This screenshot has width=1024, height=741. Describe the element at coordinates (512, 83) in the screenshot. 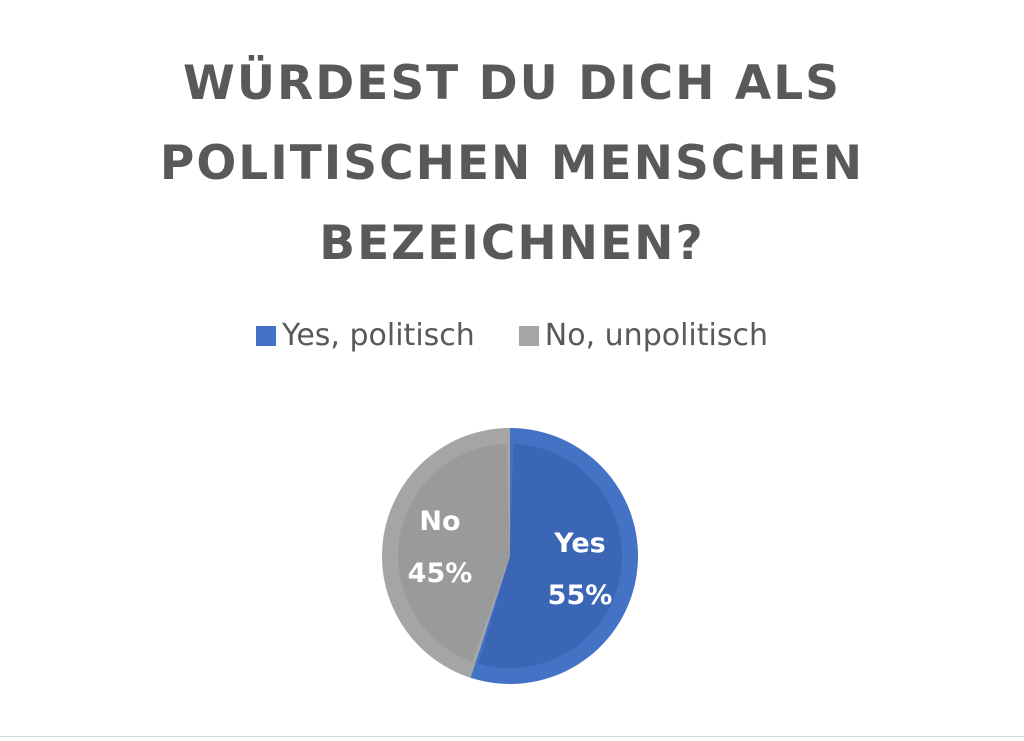

I see `chart-title-line-1: WÜRDEST DU DICH ALS` at that location.